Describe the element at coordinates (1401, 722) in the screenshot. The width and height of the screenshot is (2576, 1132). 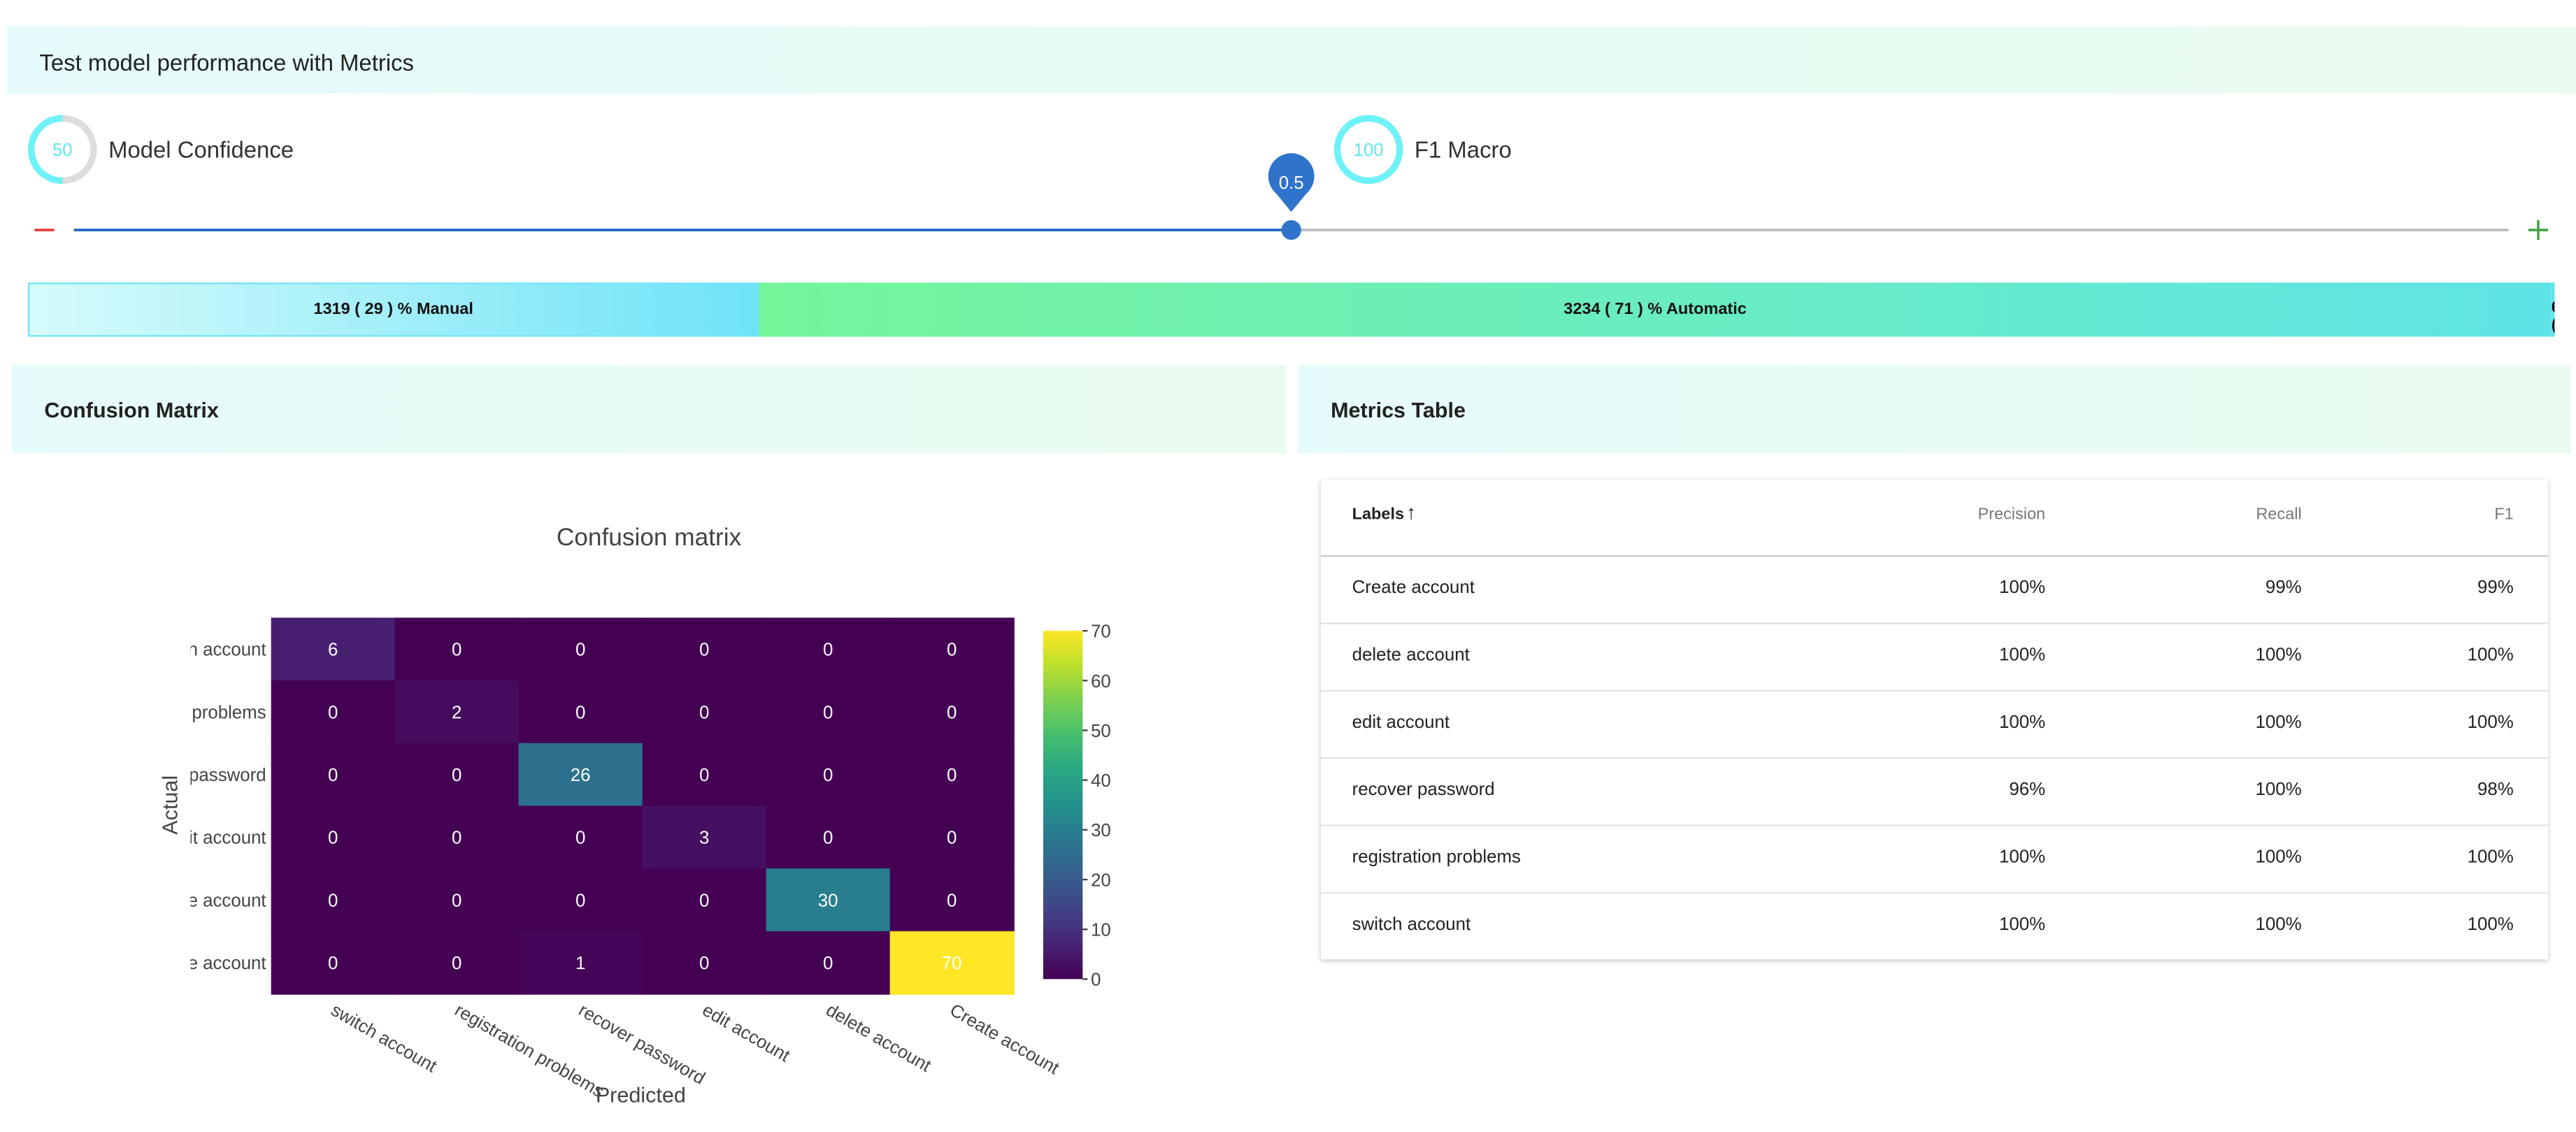
I see `table-cell: edit account` at that location.